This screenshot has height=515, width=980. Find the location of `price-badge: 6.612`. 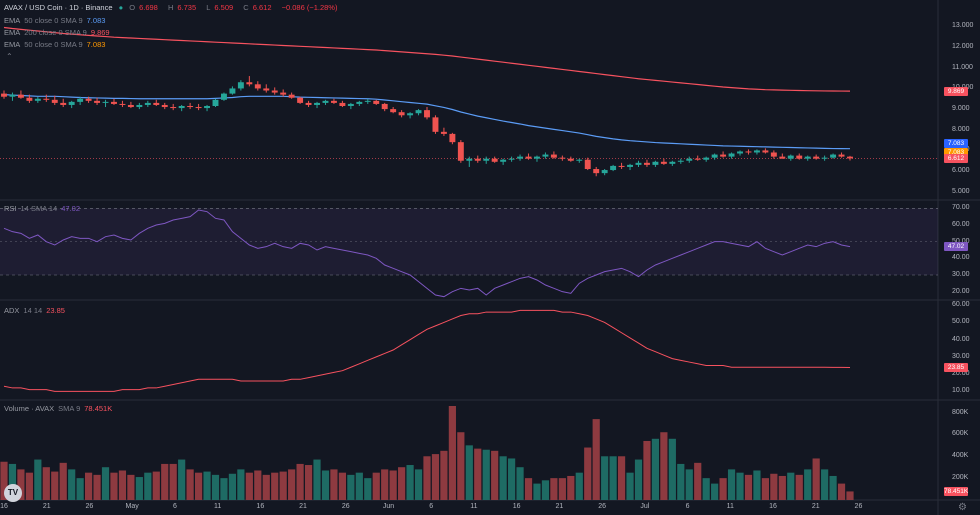

price-badge: 6.612 is located at coordinates (956, 158).